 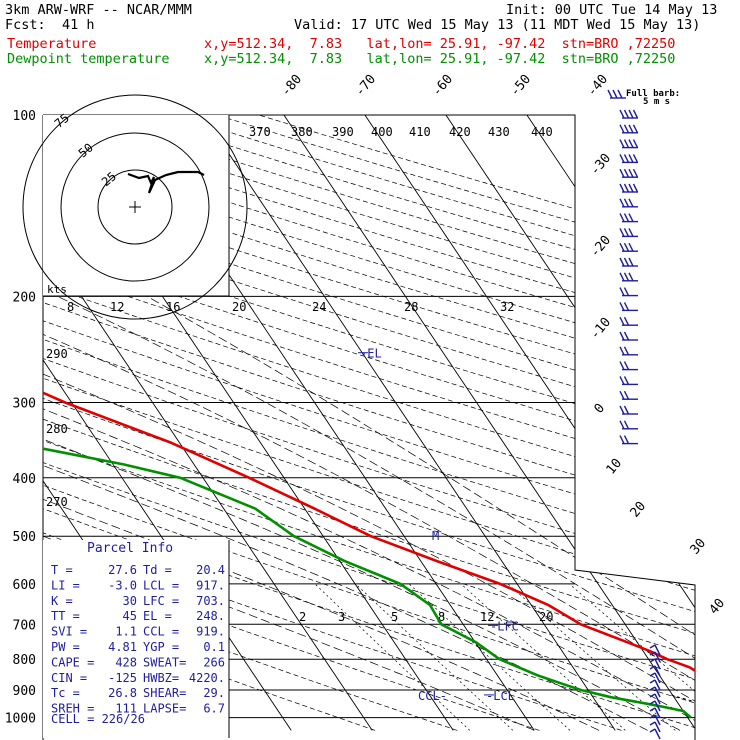 What do you see at coordinates (639, 510) in the screenshot?
I see `isotherm-label: 20` at bounding box center [639, 510].